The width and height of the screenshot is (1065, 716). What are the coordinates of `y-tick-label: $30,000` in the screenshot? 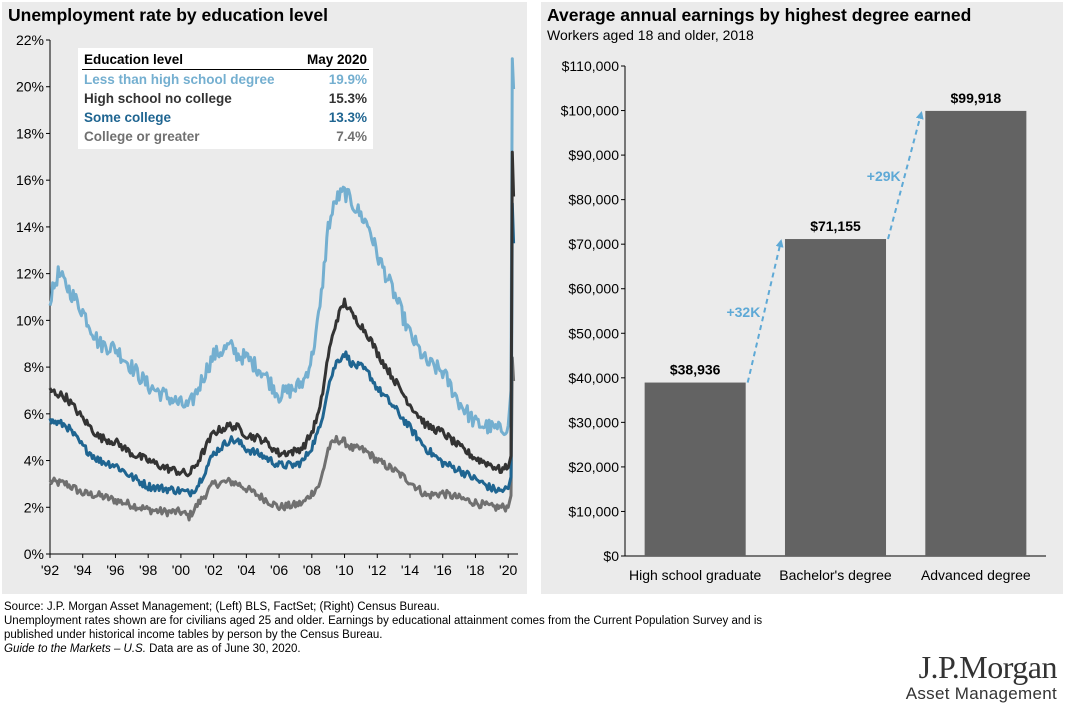 It's located at (593, 422).